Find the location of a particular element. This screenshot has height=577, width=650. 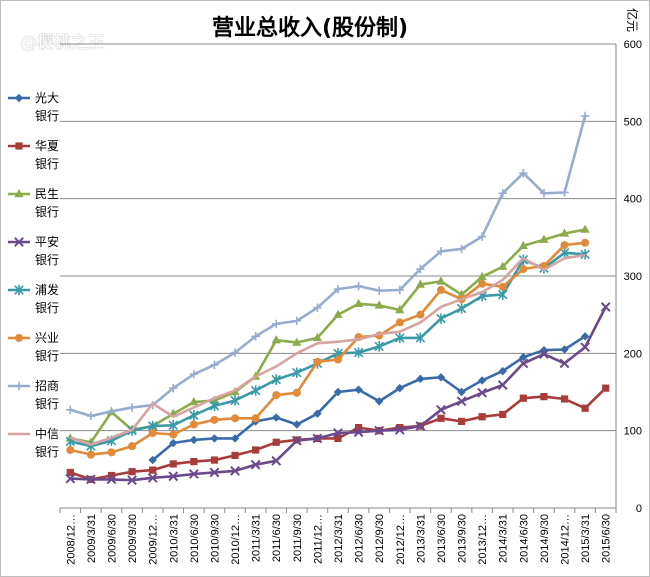

y-tick-label: 100 is located at coordinates (633, 432).